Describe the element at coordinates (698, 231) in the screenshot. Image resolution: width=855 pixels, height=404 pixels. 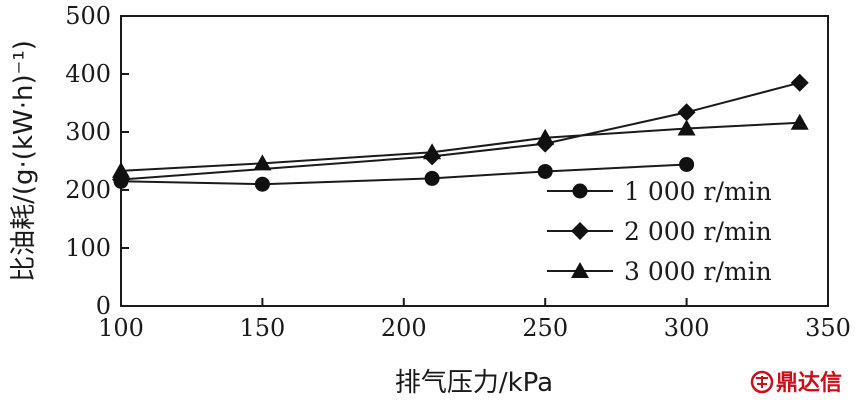
I see `legend-label: 2 000 r/min` at that location.